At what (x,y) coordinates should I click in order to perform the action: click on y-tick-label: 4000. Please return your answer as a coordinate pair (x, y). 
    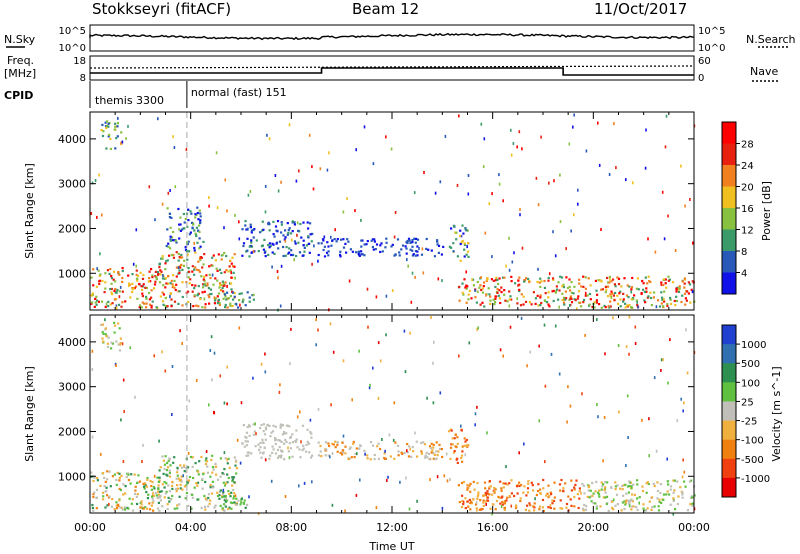
    Looking at the image, I should click on (72, 139).